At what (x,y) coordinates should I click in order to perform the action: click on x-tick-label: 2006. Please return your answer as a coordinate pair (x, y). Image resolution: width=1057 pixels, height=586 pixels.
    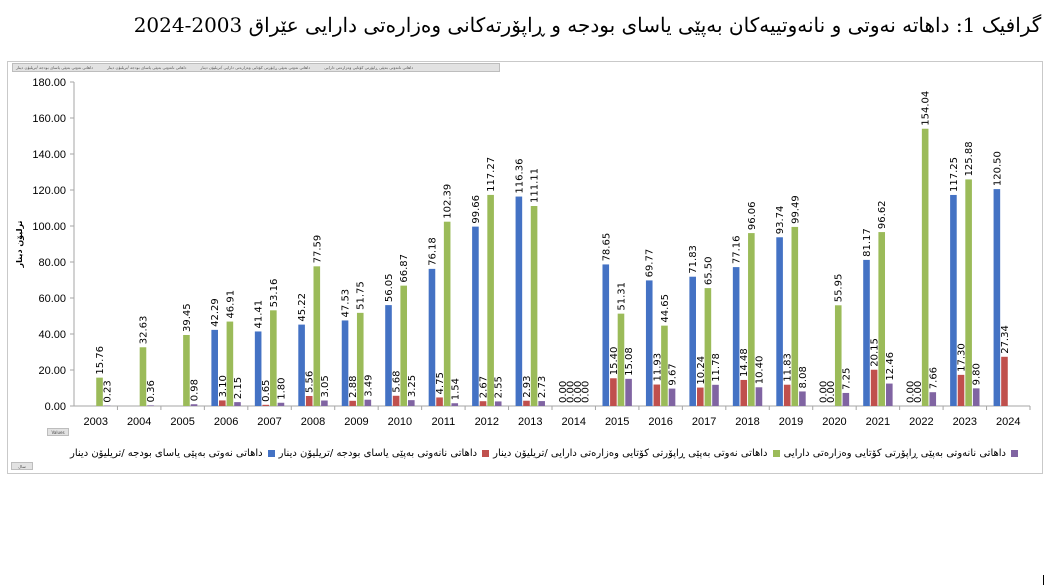
    Looking at the image, I should click on (226, 422).